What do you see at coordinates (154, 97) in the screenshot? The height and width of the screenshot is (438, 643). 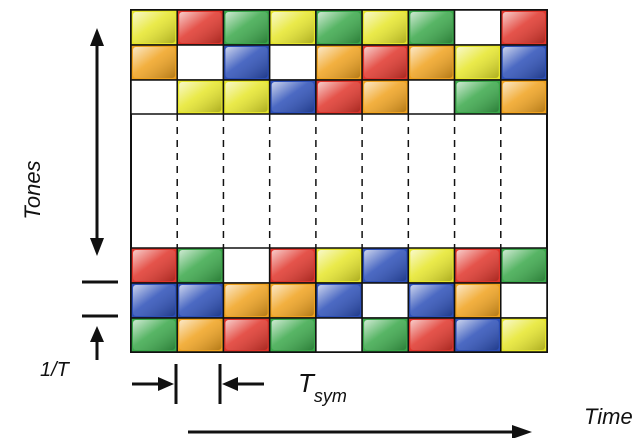 I see `tone-cell-top-r3-c1-empty` at bounding box center [154, 97].